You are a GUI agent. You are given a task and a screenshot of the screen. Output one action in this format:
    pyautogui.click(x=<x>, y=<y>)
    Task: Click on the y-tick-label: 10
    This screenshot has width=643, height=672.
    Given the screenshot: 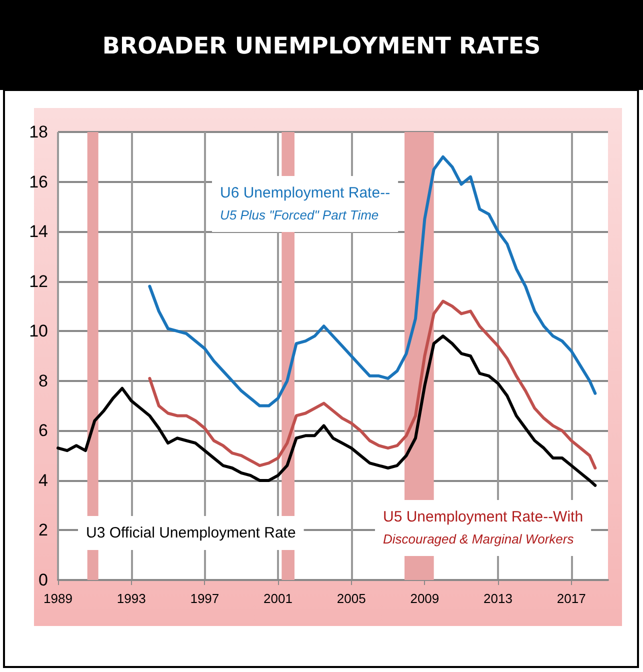 What is the action you would take?
    pyautogui.click(x=38, y=331)
    